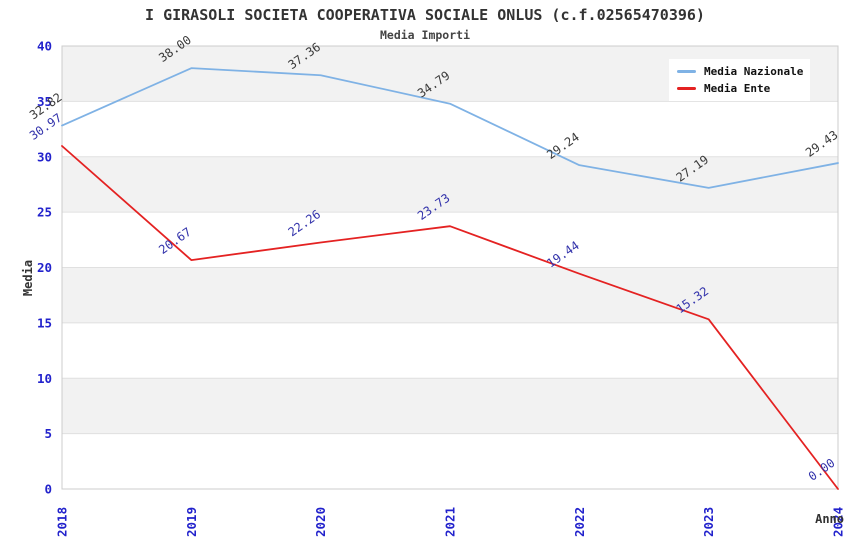  I want to click on y-tick-label: 0, so click(48, 489).